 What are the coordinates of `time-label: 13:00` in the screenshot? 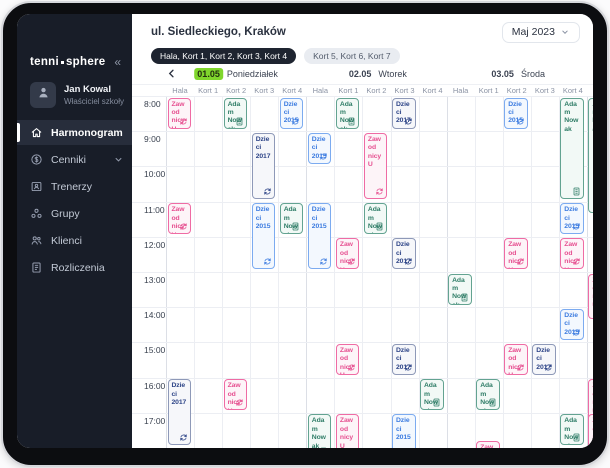 It's located at (155, 280).